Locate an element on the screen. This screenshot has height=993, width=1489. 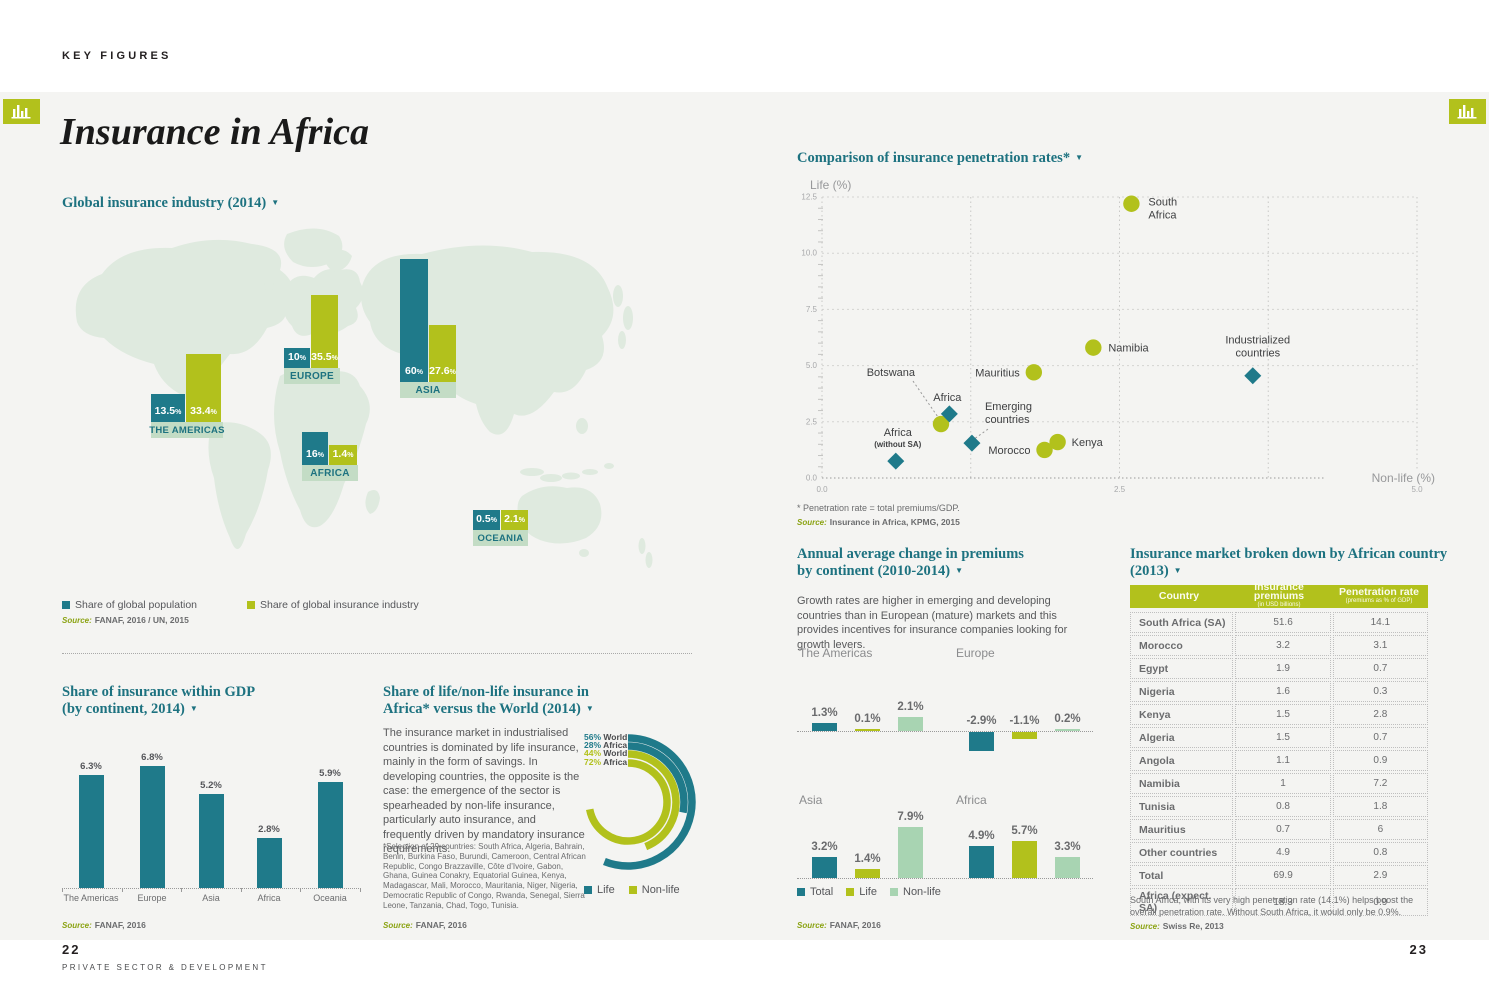
continent-label: EUROPE is located at coordinates (312, 376).